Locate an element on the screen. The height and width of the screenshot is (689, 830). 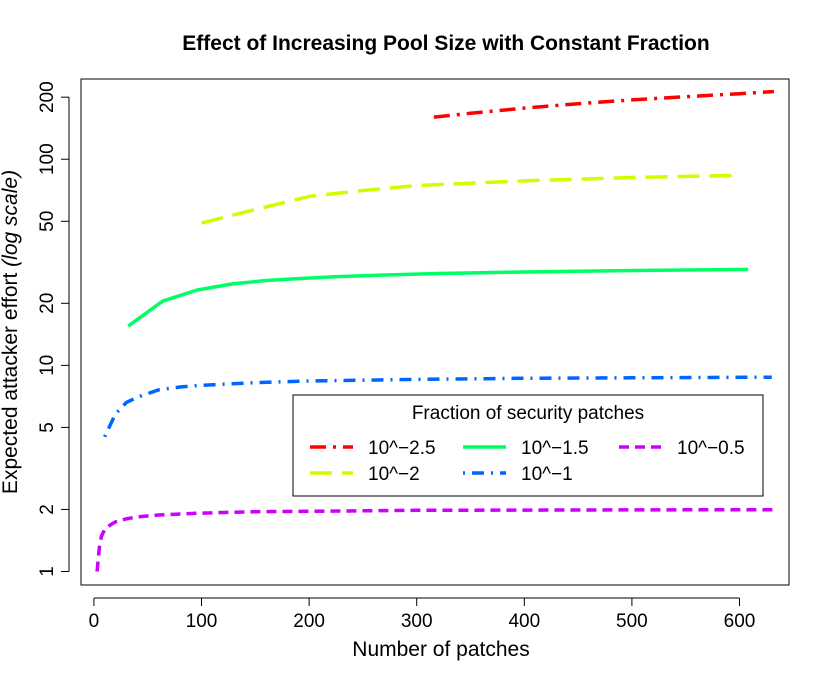
y-axis-label-main: Expected attacker effort is located at coordinates (11, 380).